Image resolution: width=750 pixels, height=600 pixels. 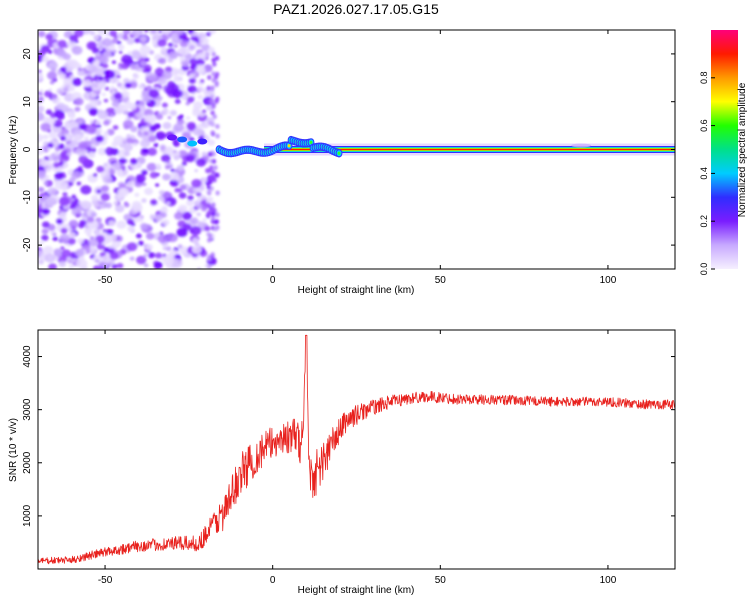 I want to click on snr-x-tick-label: 0, so click(x=273, y=580).